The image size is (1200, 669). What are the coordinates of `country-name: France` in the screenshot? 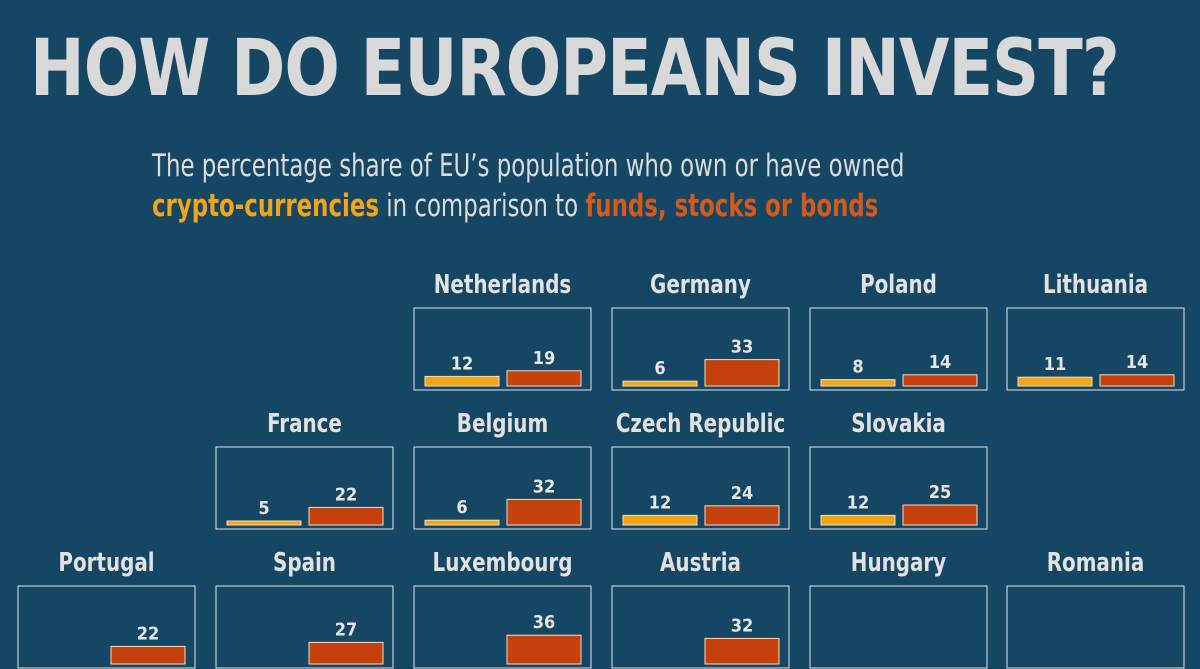 It's located at (304, 424).